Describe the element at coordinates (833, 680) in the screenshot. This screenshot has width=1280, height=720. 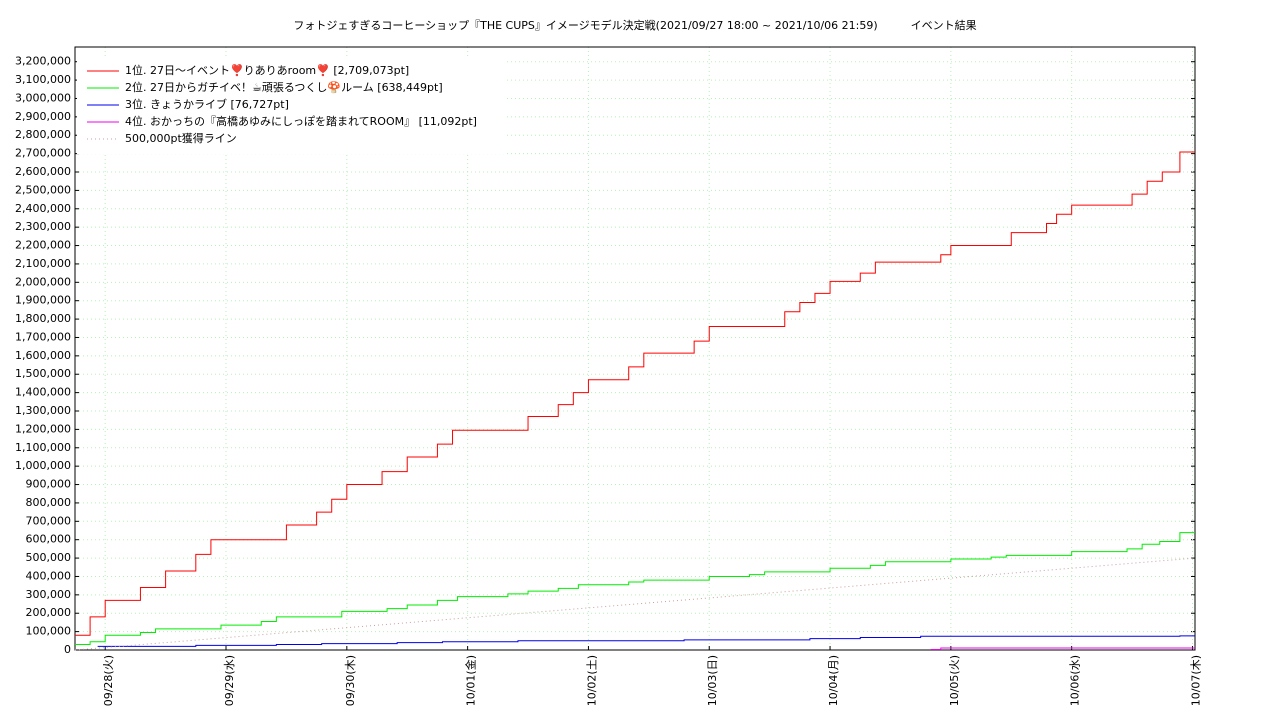
I see `x-tick-label: 10/04(月)` at that location.